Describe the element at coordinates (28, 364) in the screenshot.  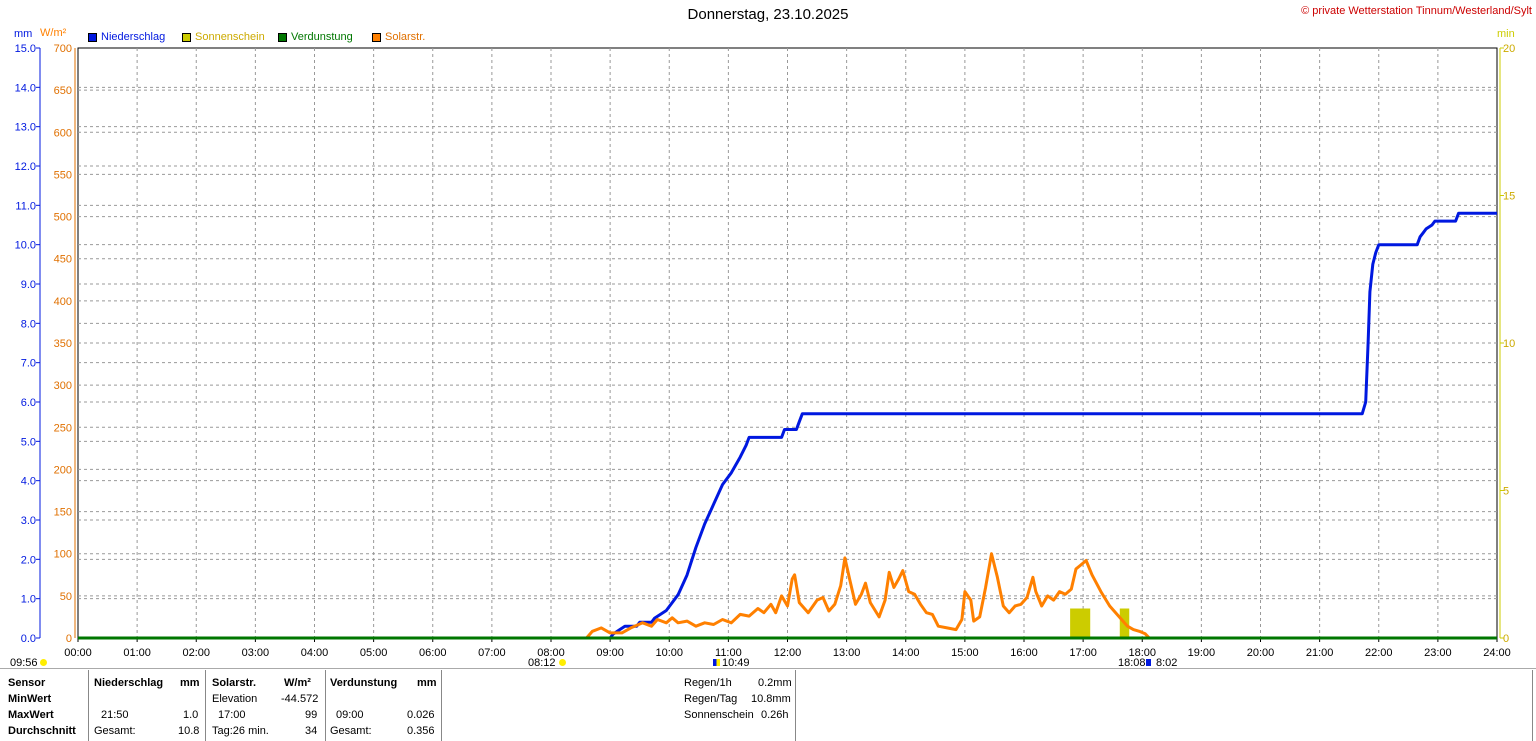
I see `y-left-mm-tick-label: 7.0` at that location.